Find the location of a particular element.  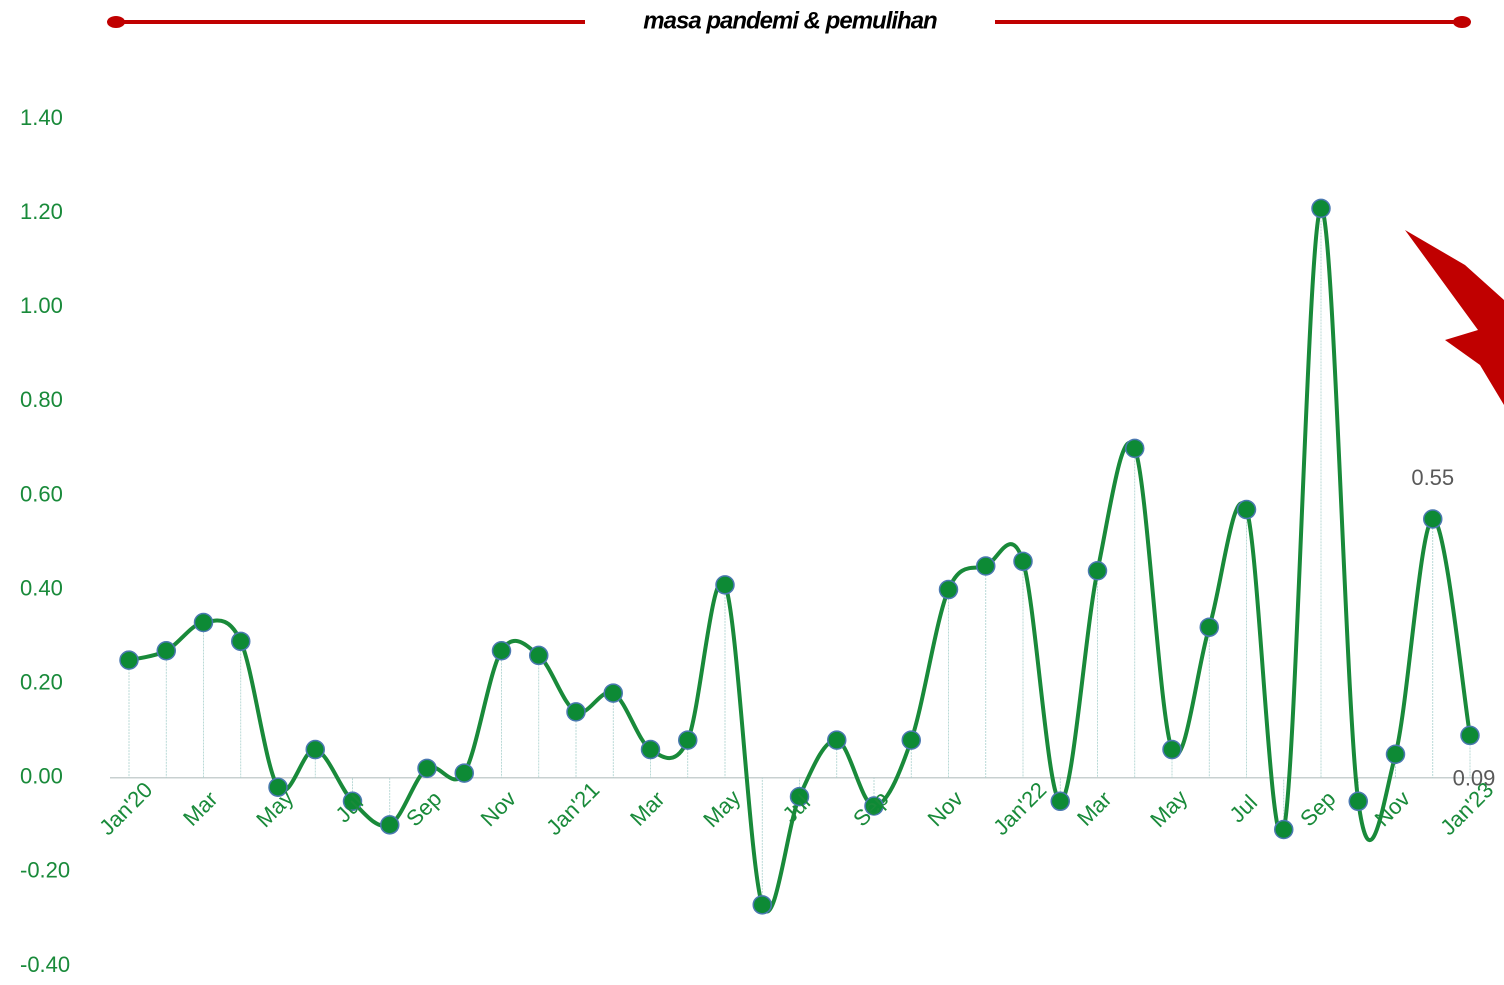

y-tick-label: 1.20 is located at coordinates (41, 211).